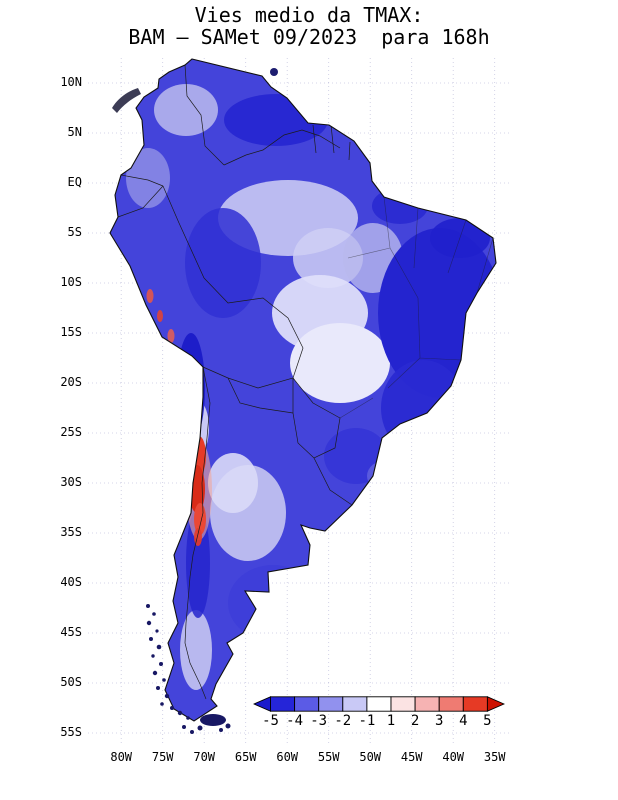 This screenshot has width=618, height=800. I want to click on lat-label-35s: 35S, so click(71, 532).